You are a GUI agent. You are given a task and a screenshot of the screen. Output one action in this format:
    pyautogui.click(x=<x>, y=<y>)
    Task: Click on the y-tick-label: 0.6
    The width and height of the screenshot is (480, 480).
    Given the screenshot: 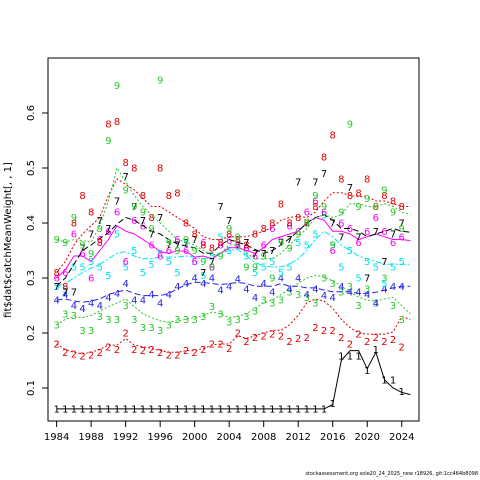 What is the action you would take?
    pyautogui.click(x=31, y=113)
    